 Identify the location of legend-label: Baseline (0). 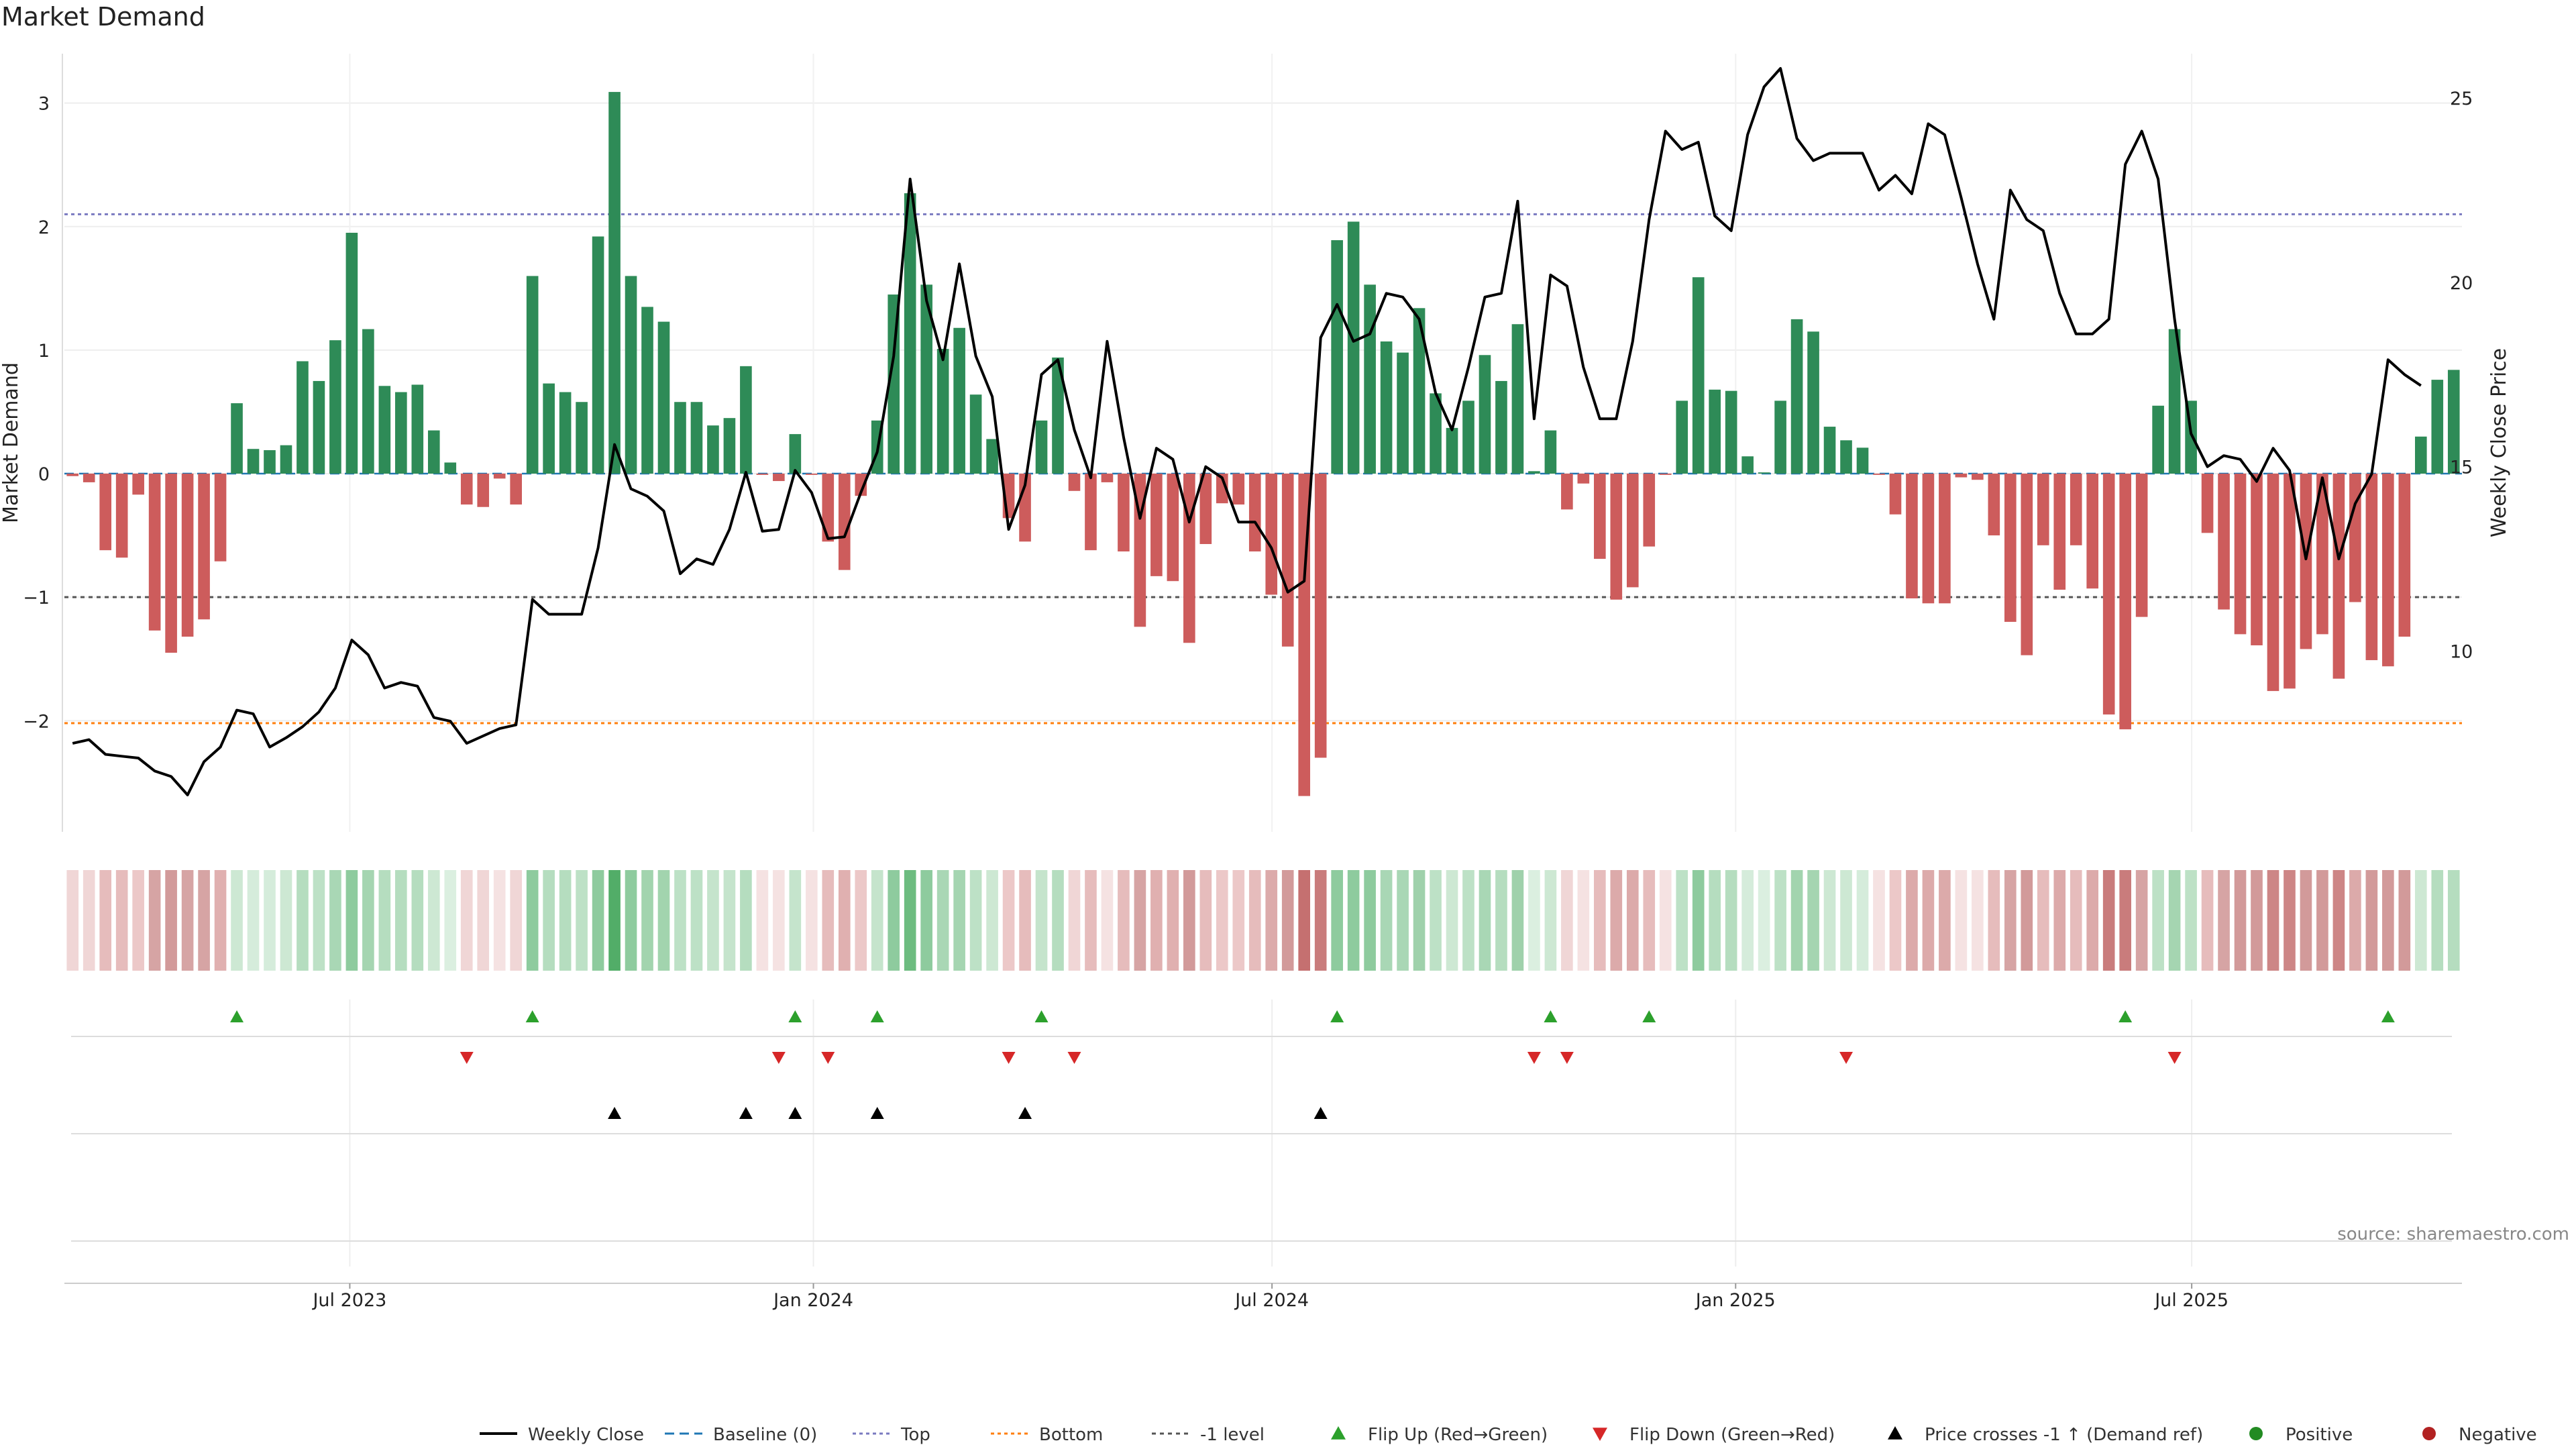
(765, 1435).